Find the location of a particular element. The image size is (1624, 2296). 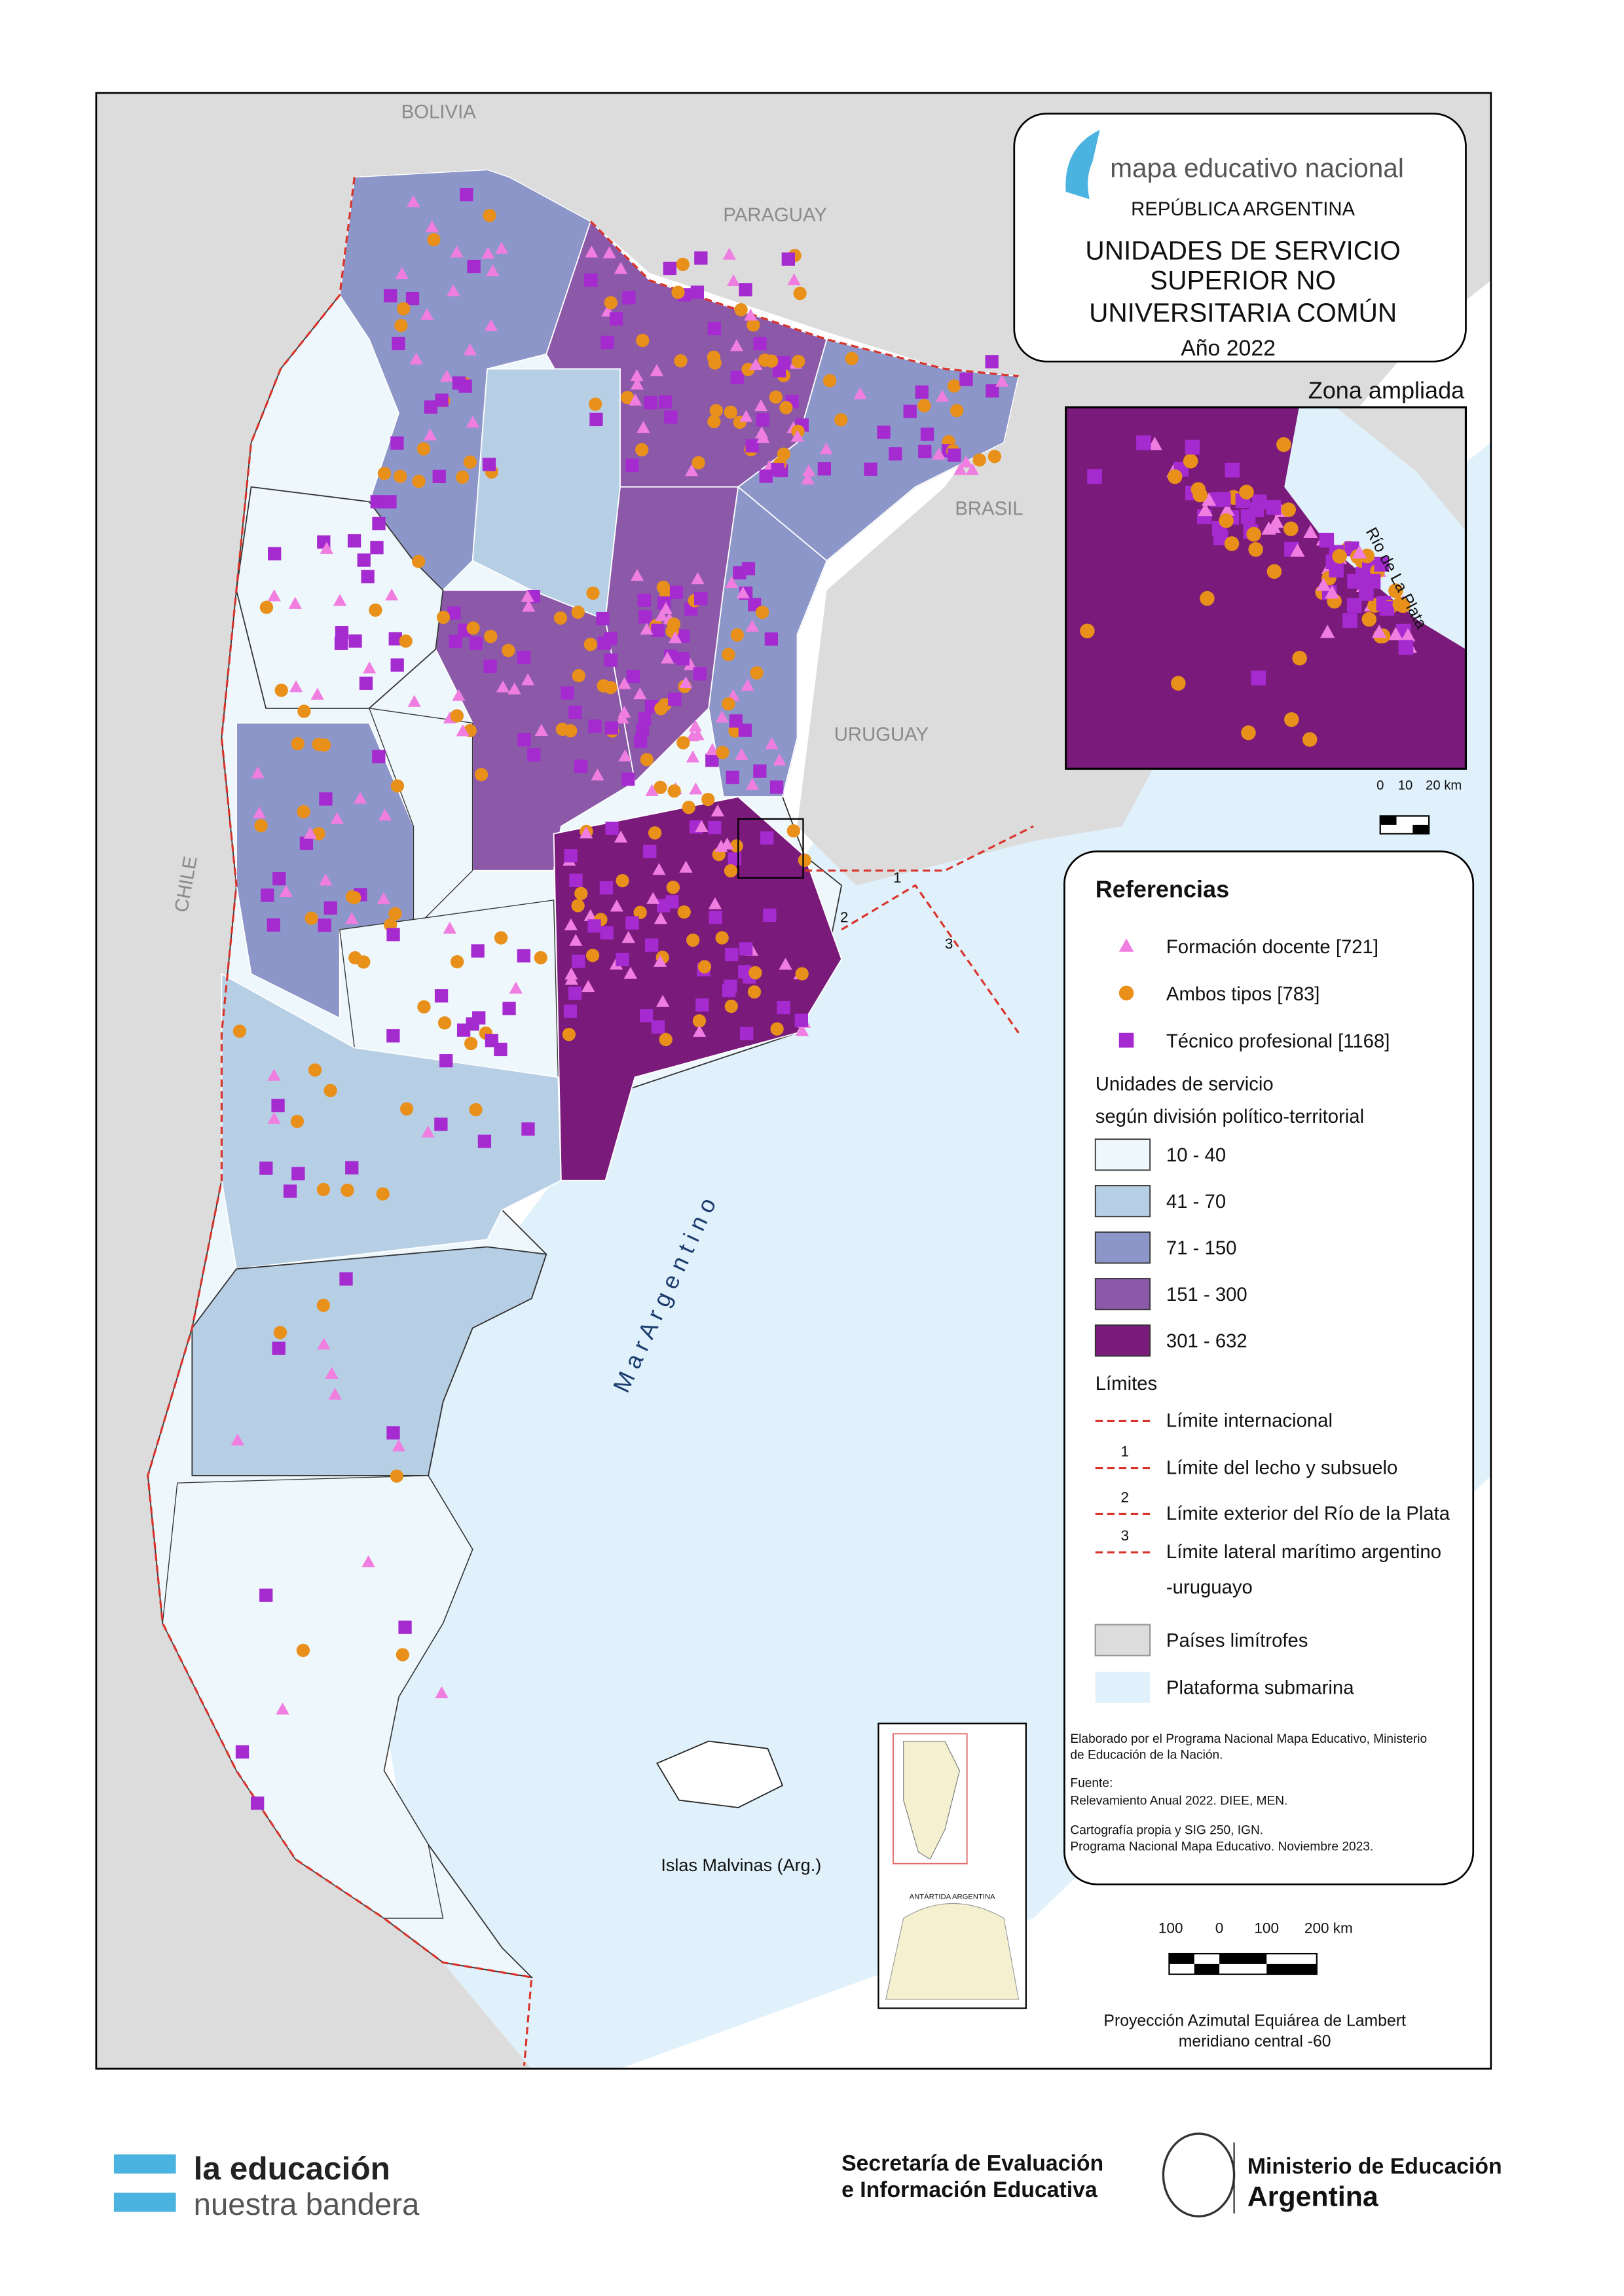

locator-box is located at coordinates (930, 1799).